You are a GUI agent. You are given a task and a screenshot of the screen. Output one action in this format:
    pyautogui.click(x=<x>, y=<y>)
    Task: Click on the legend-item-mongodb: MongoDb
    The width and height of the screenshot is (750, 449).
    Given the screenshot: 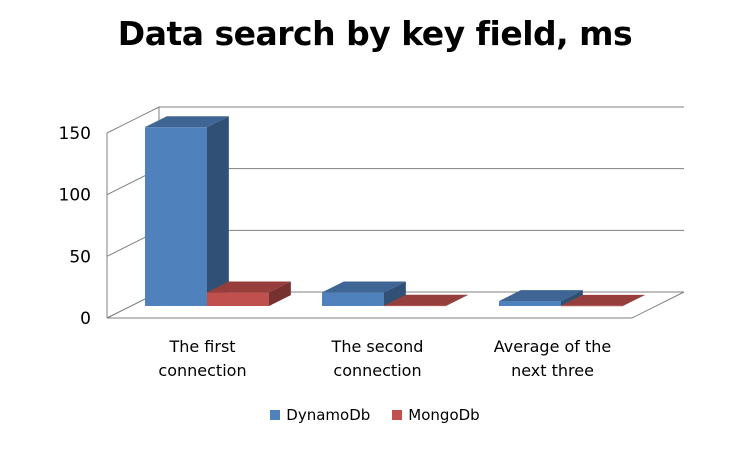 What is the action you would take?
    pyautogui.click(x=436, y=415)
    